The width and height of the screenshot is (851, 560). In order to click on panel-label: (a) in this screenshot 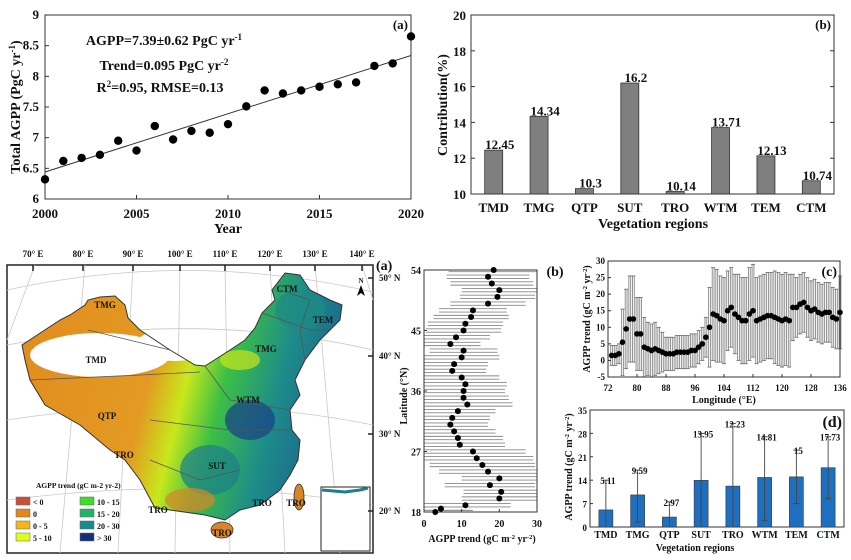, I will do `click(400, 24)`.